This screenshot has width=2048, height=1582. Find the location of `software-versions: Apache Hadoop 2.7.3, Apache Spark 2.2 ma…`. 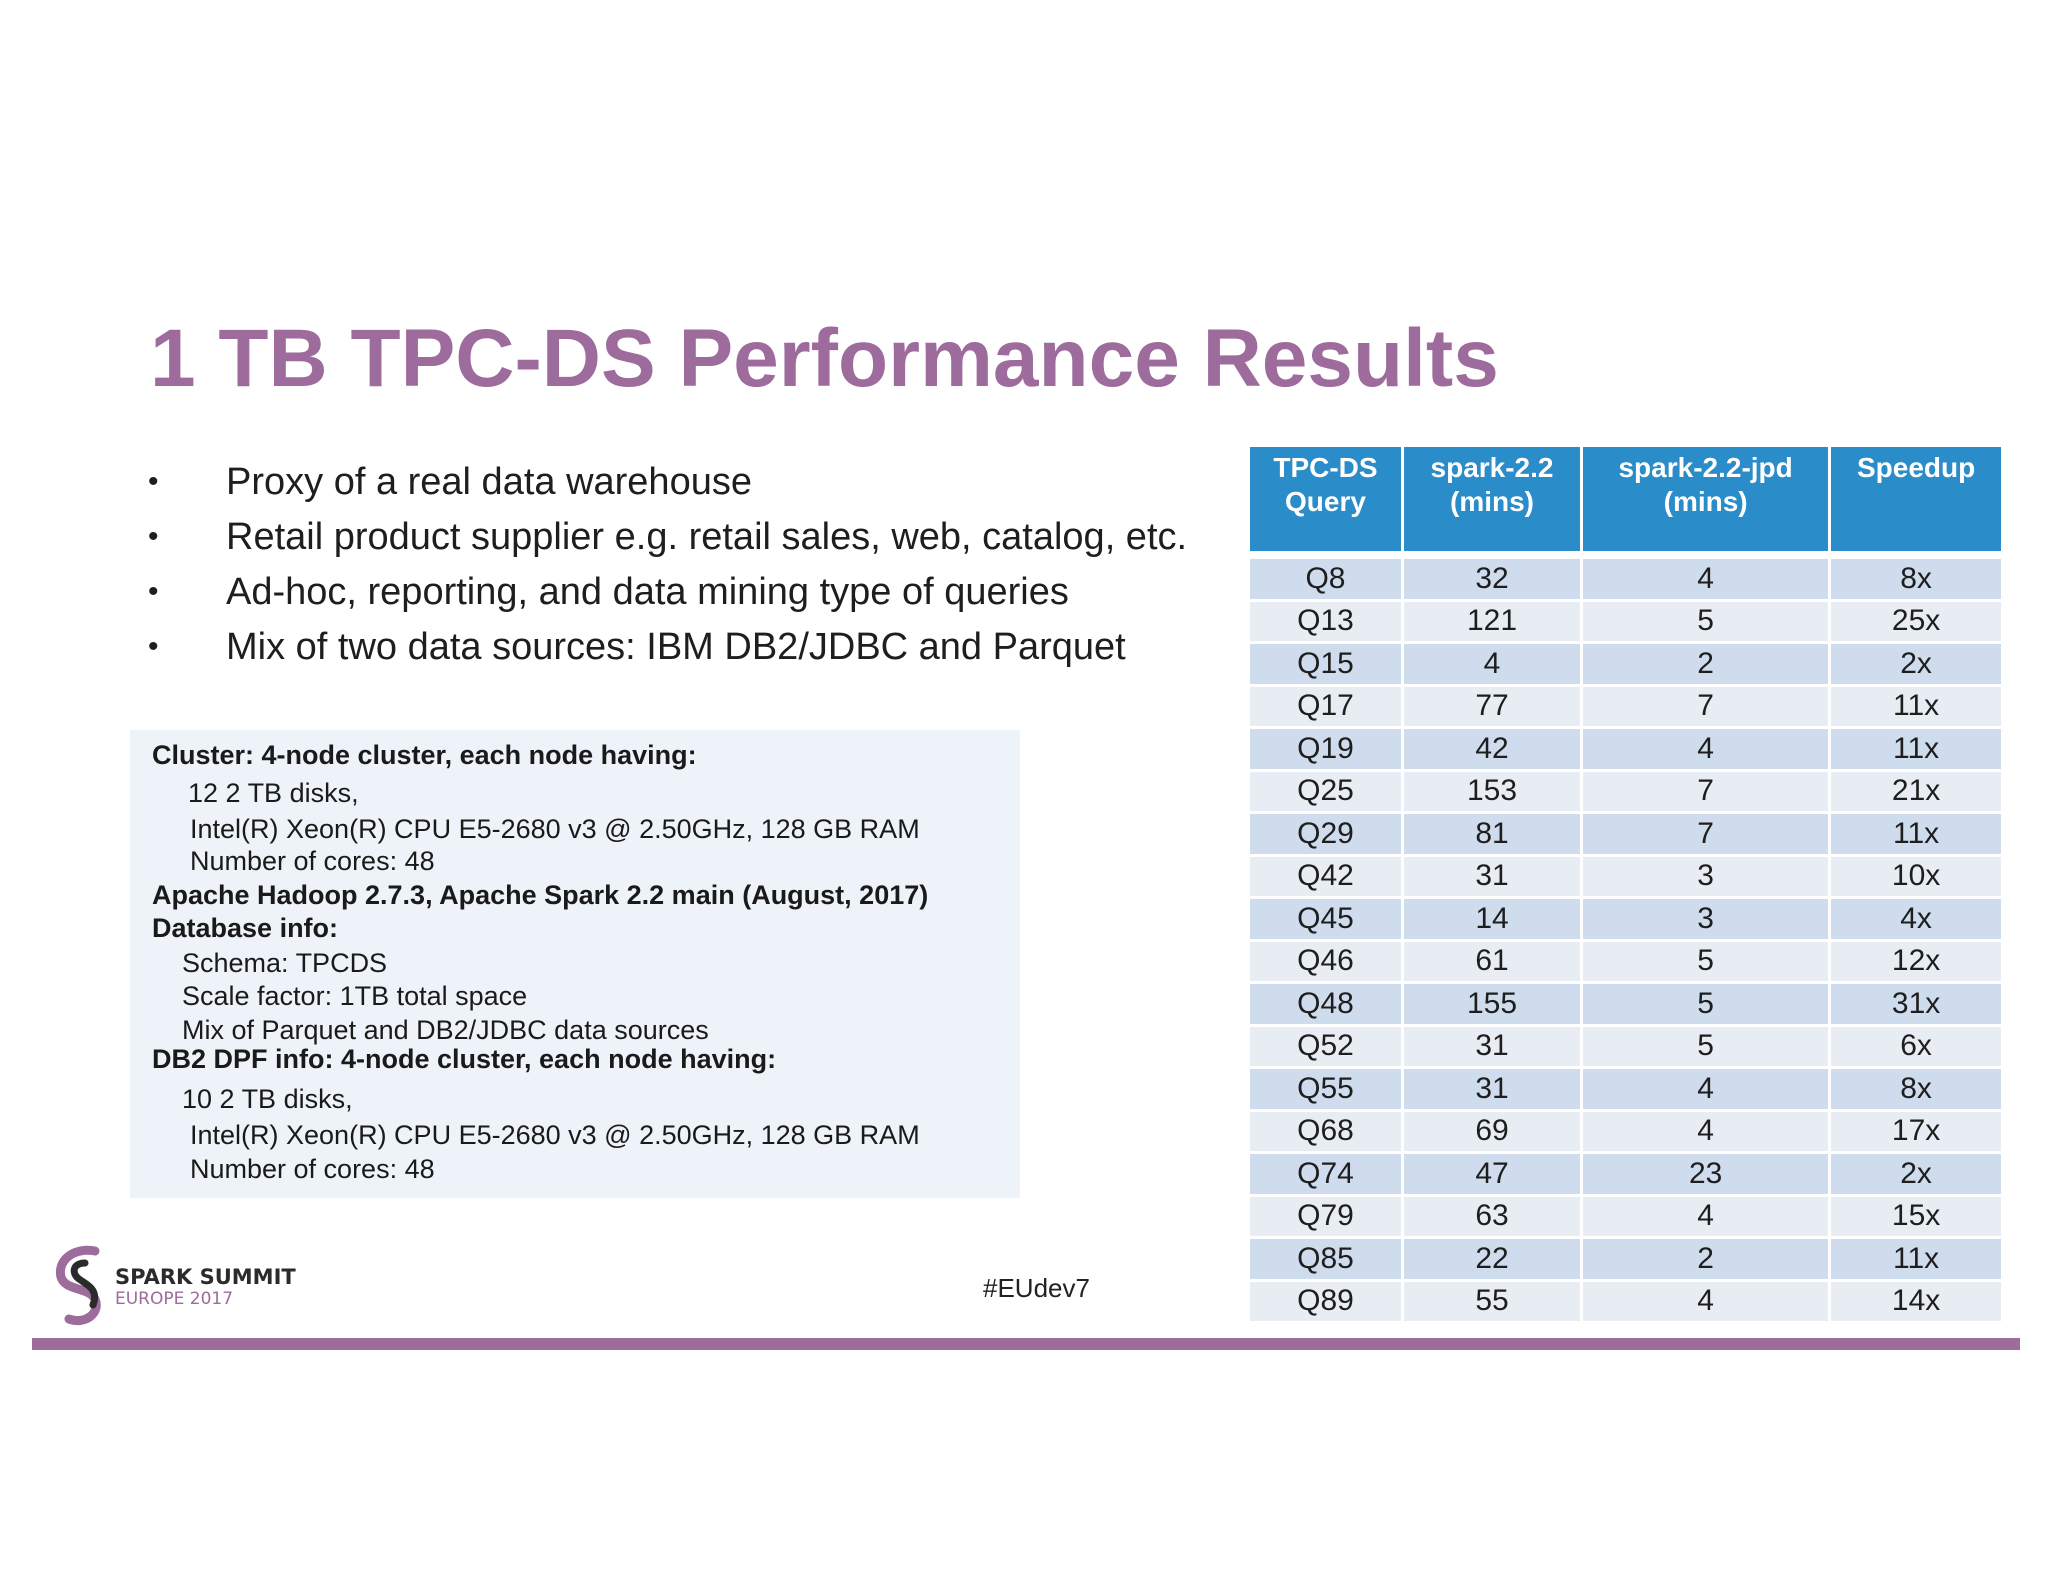

software-versions: Apache Hadoop 2.7.3, Apache Spark 2.2 ma… is located at coordinates (540, 895).